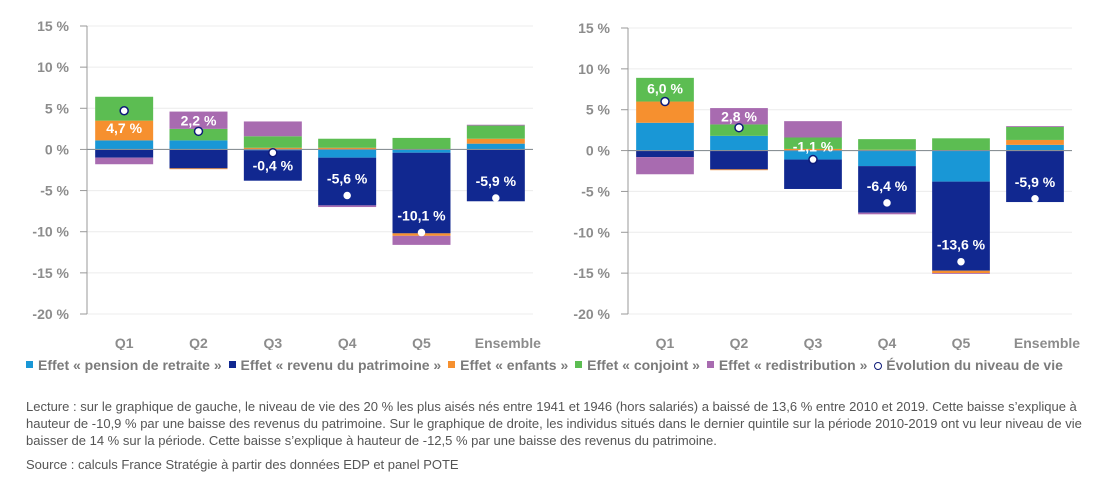  I want to click on data-label: -0,4 %, so click(273, 166).